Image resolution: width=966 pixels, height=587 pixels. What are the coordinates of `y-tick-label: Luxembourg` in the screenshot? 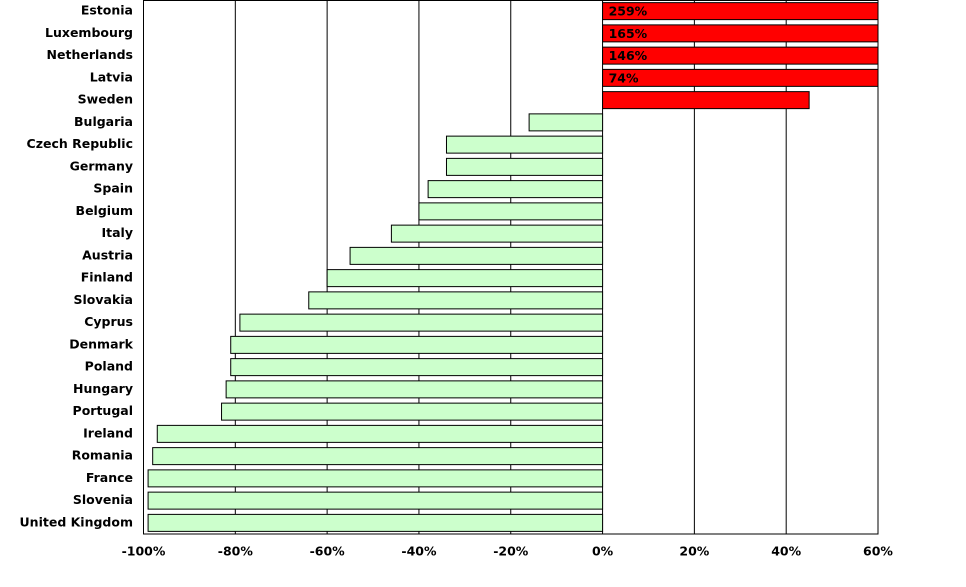 It's located at (89, 32).